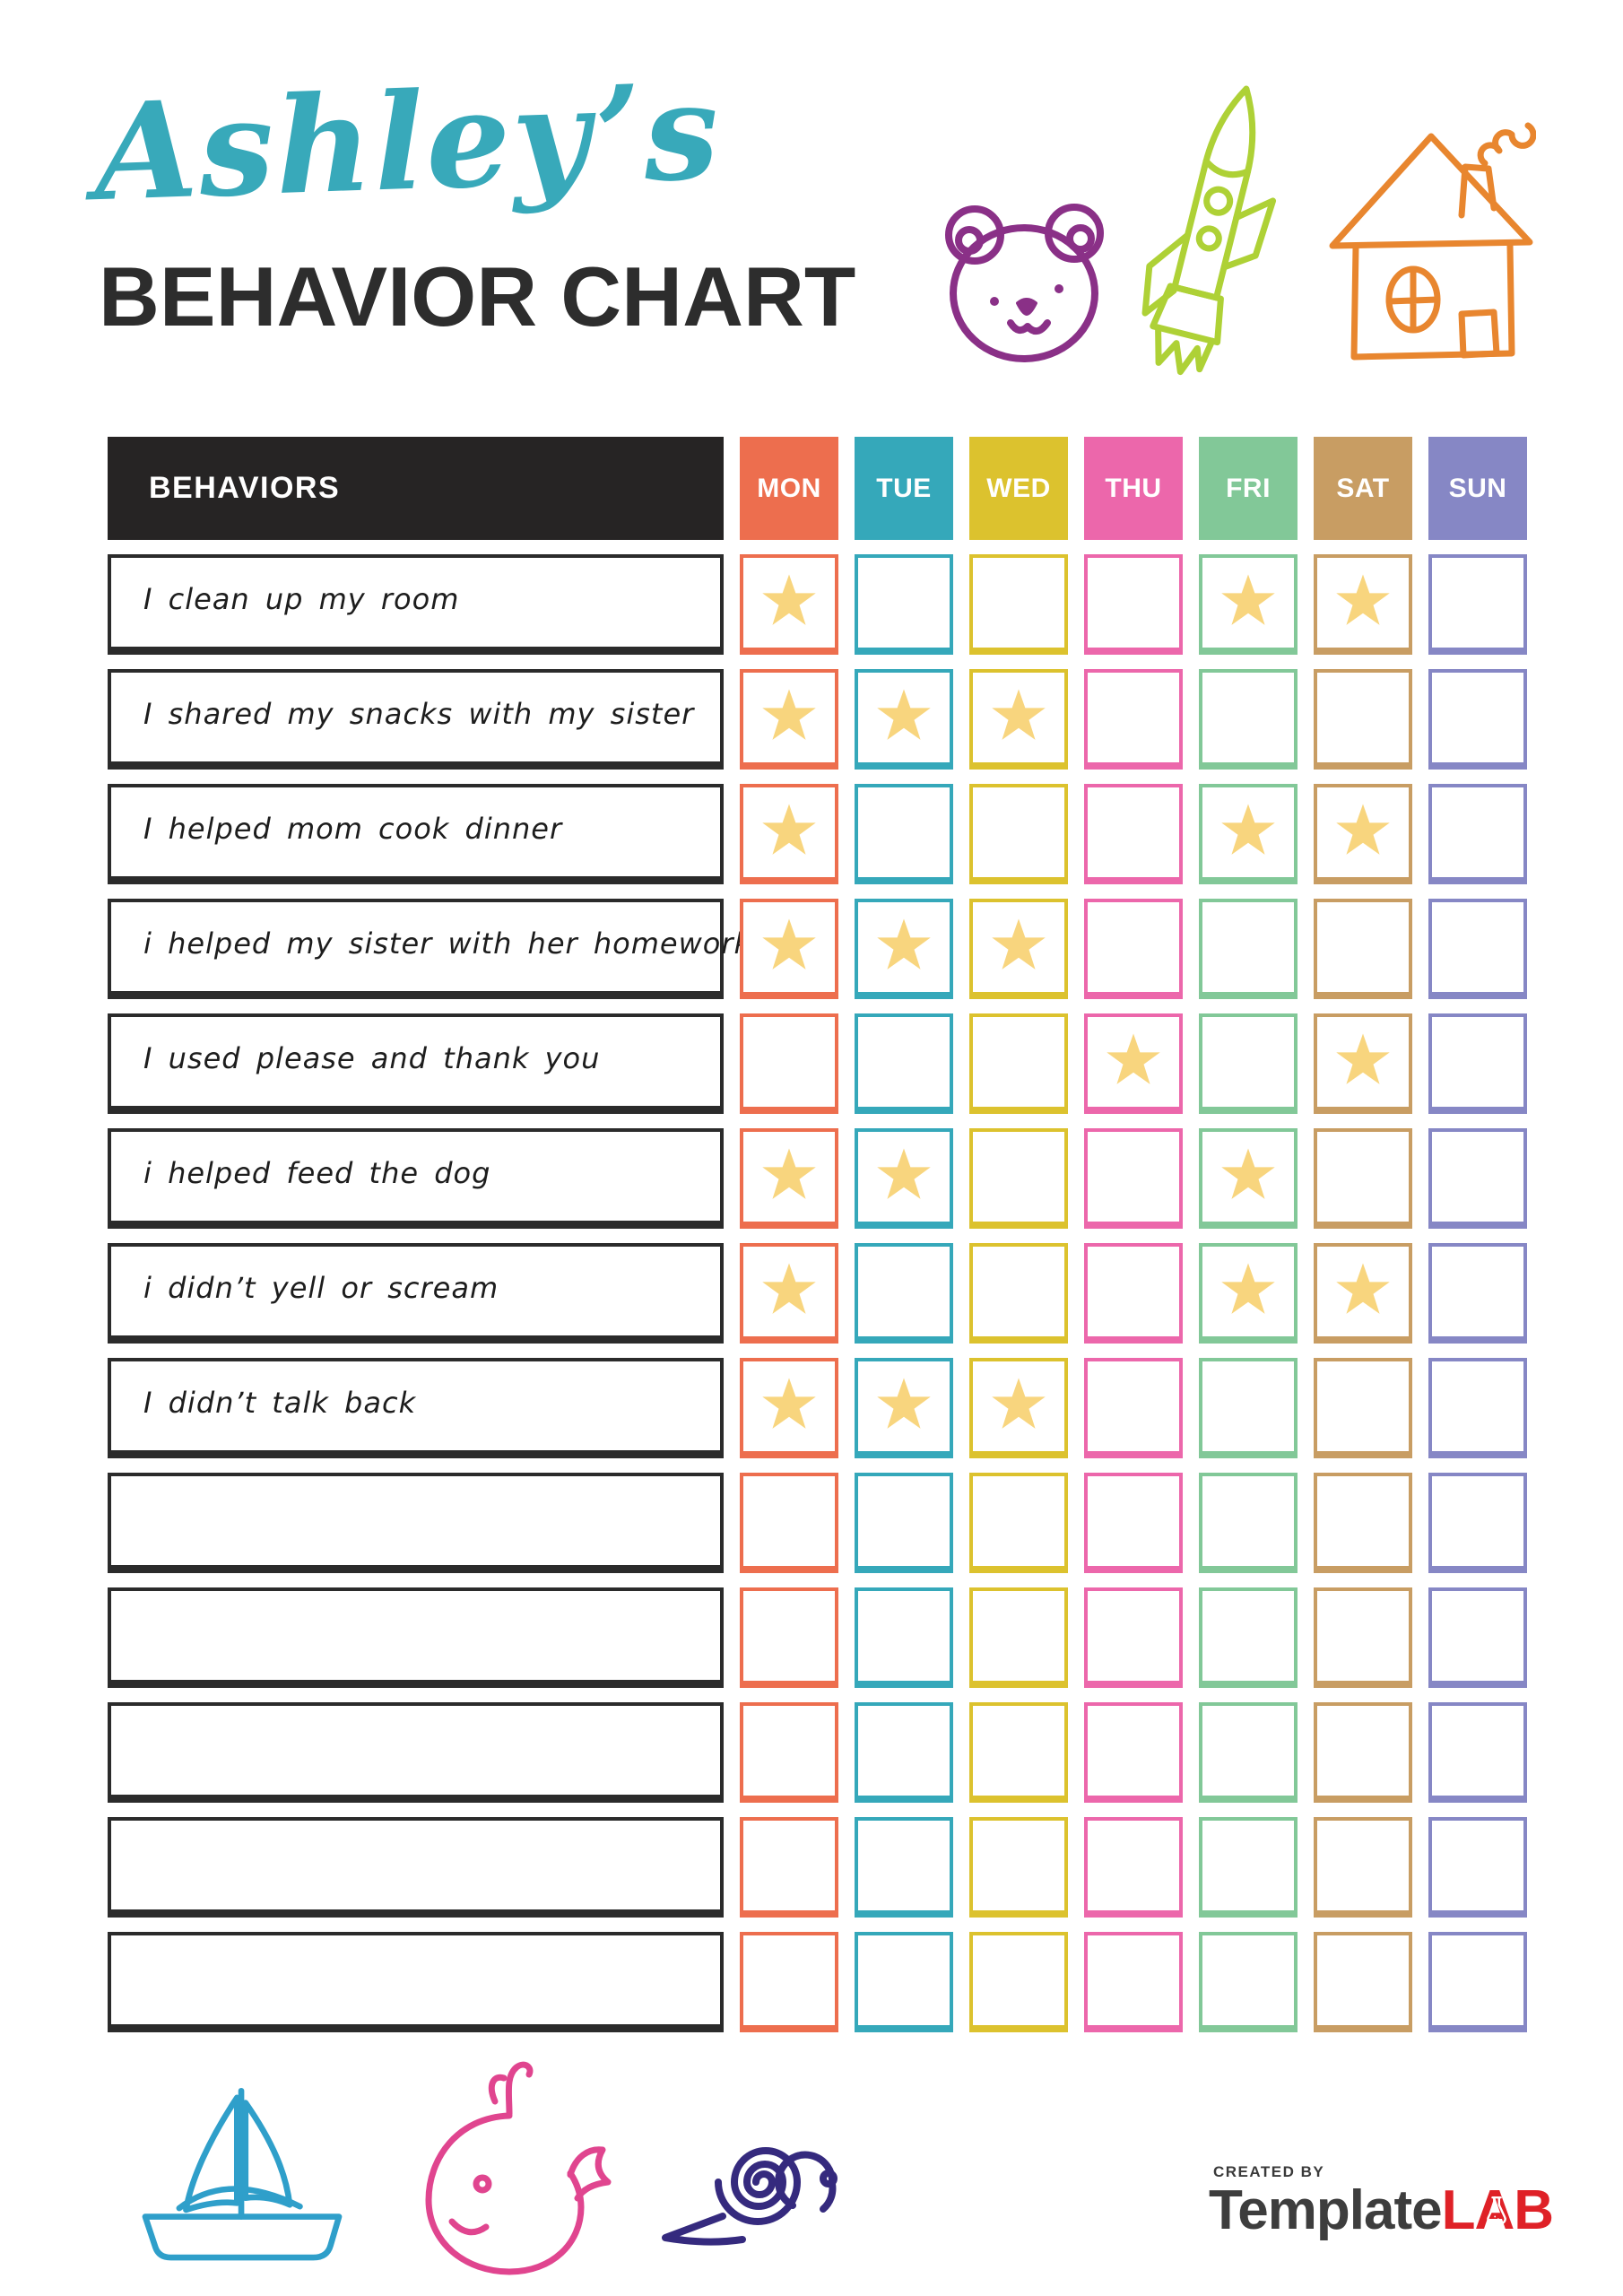 Image resolution: width=1623 pixels, height=2296 pixels. Describe the element at coordinates (512, 2167) in the screenshot. I see `whale-icon` at that location.